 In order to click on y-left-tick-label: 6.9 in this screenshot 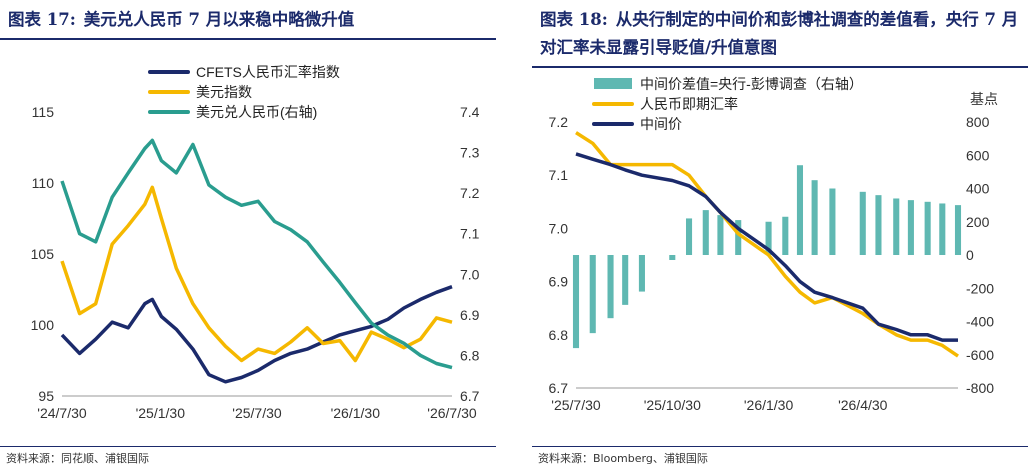, I will do `click(559, 282)`.